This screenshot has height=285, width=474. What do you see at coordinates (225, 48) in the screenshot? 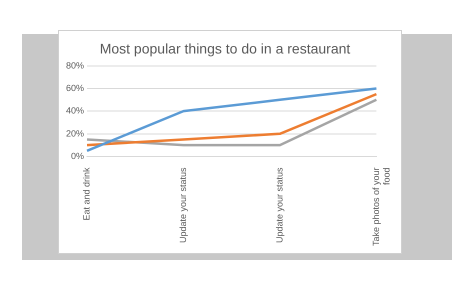
I see `chart-title: Most popular things to do in a restaurant` at bounding box center [225, 48].